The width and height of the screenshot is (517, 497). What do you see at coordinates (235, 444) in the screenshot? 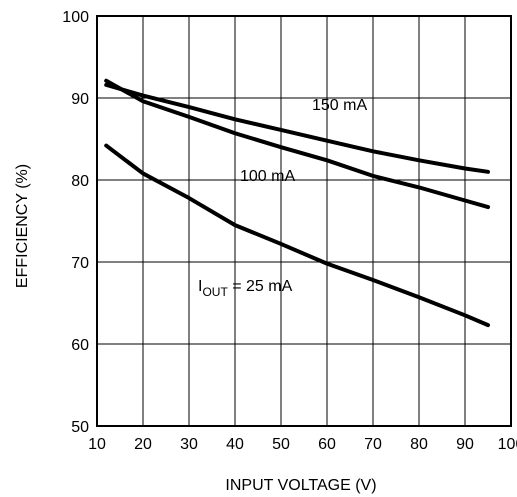
I see `x-tick-label-40: 40` at bounding box center [235, 444].